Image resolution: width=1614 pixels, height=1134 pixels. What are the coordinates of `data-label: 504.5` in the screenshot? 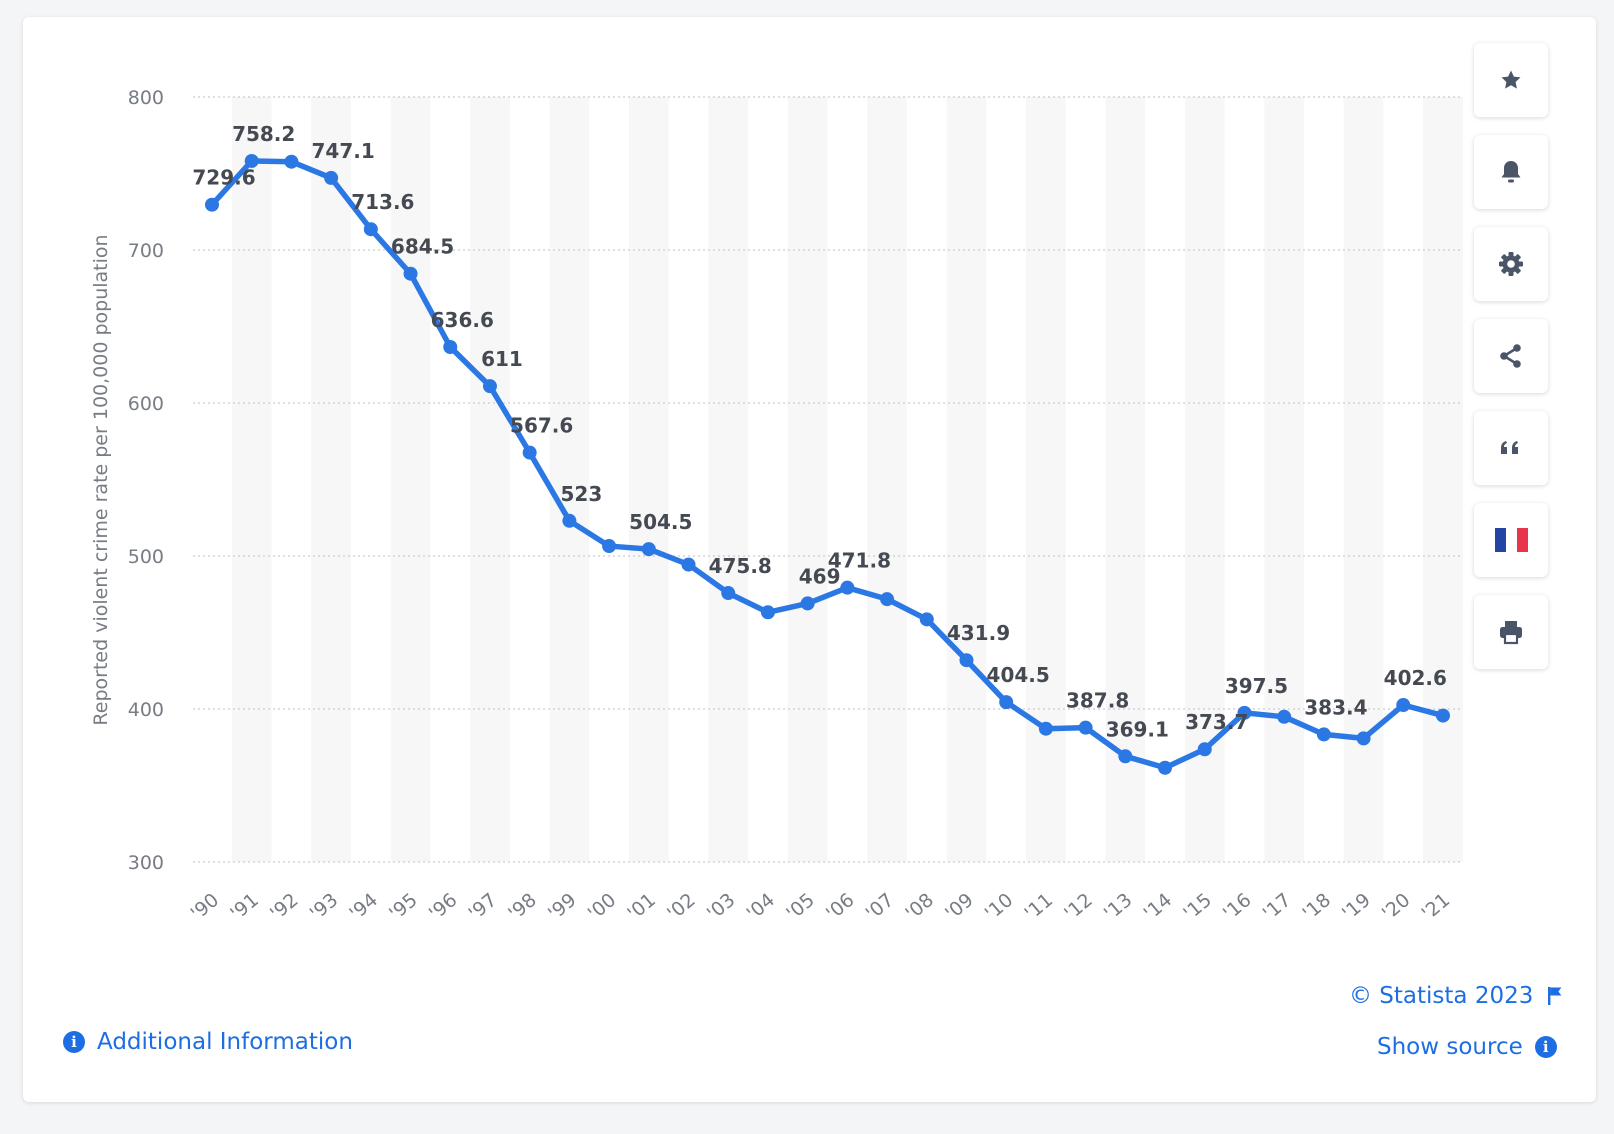 It's located at (660, 522).